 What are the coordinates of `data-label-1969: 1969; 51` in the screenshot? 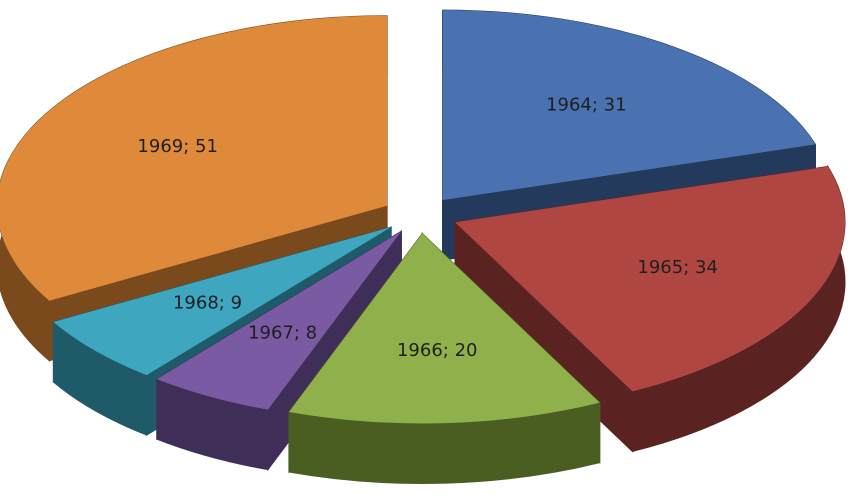 It's located at (177, 146).